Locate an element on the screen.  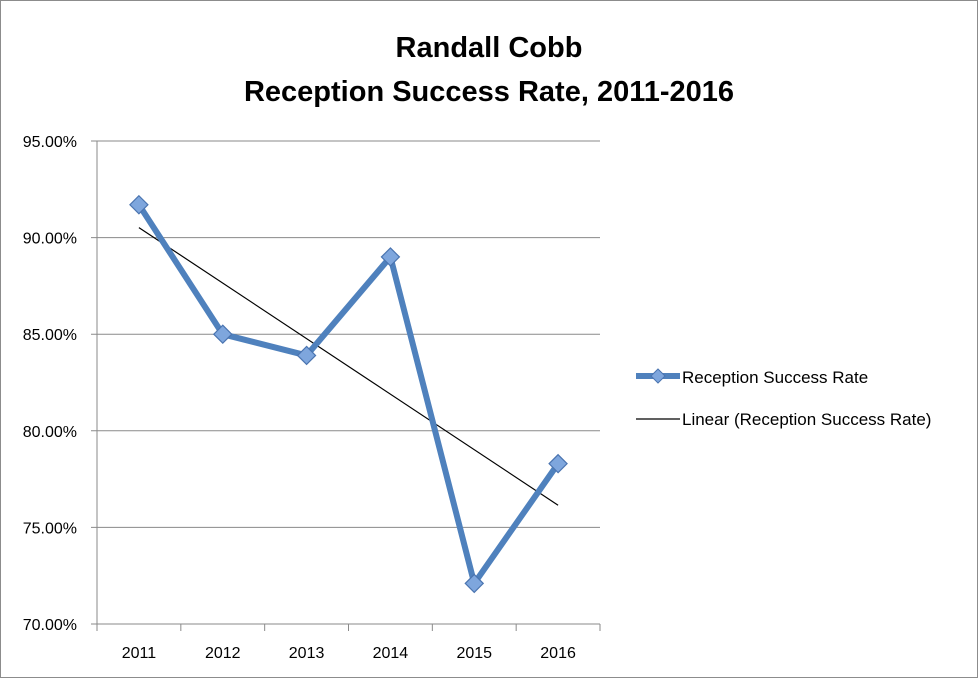
y-tick-label: 95.00% is located at coordinates (50, 142).